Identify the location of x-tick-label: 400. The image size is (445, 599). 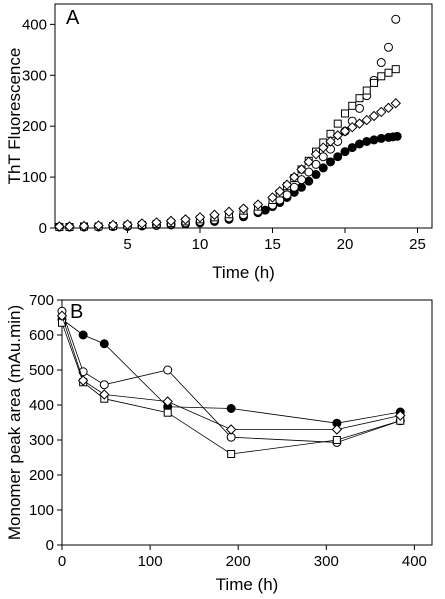
(414, 561).